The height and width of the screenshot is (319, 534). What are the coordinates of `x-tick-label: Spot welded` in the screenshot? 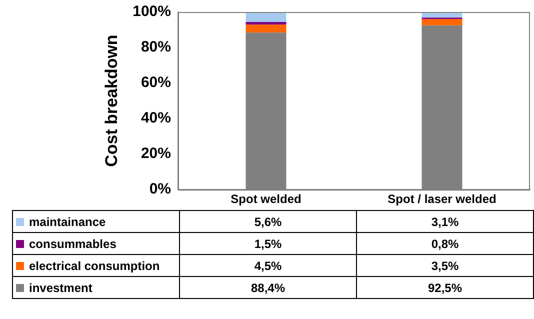 It's located at (266, 199).